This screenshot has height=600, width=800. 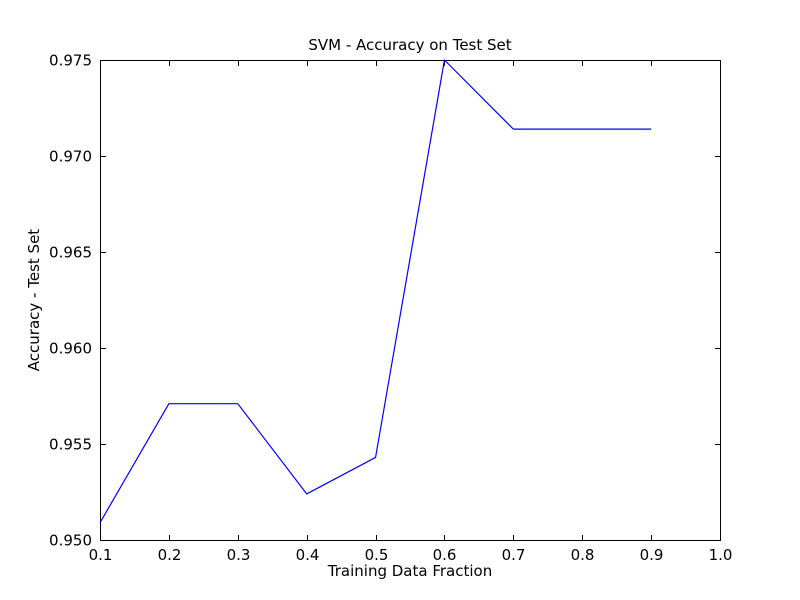 What do you see at coordinates (445, 555) in the screenshot?
I see `x-tick-label: 0.6` at bounding box center [445, 555].